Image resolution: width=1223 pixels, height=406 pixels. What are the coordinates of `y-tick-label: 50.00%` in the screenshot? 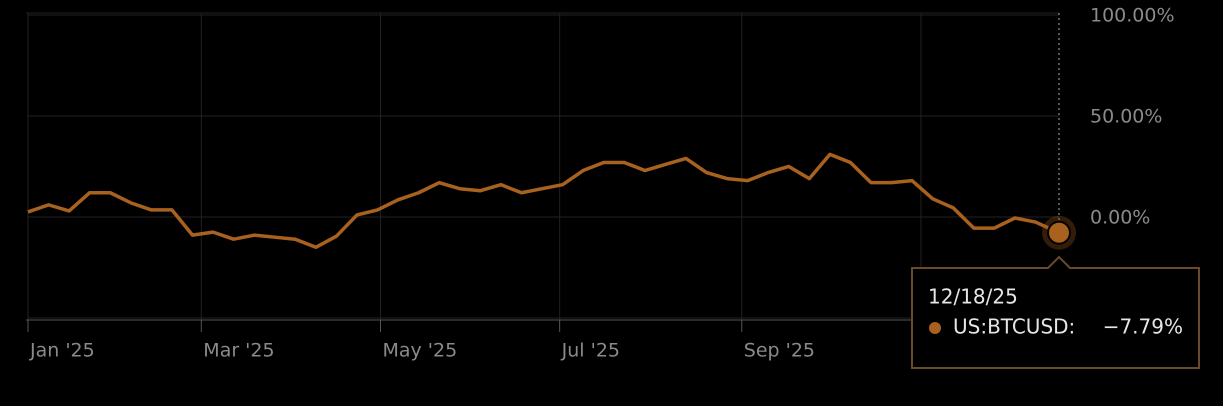 It's located at (1126, 116).